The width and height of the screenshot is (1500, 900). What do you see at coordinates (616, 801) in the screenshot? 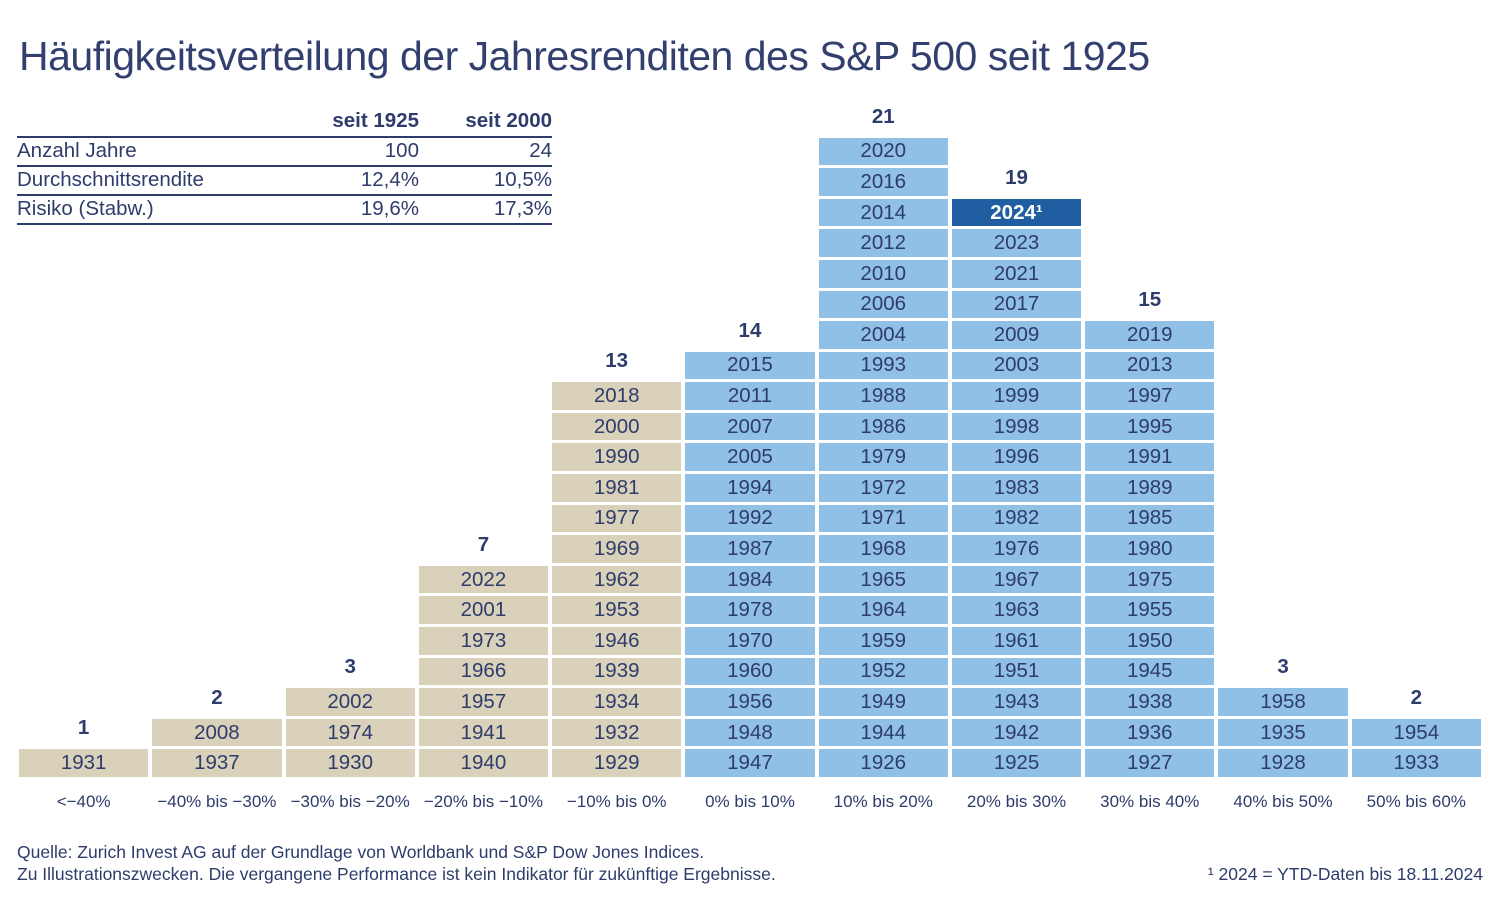
I see `axis-category-label: −10% bis 0%` at bounding box center [616, 801].